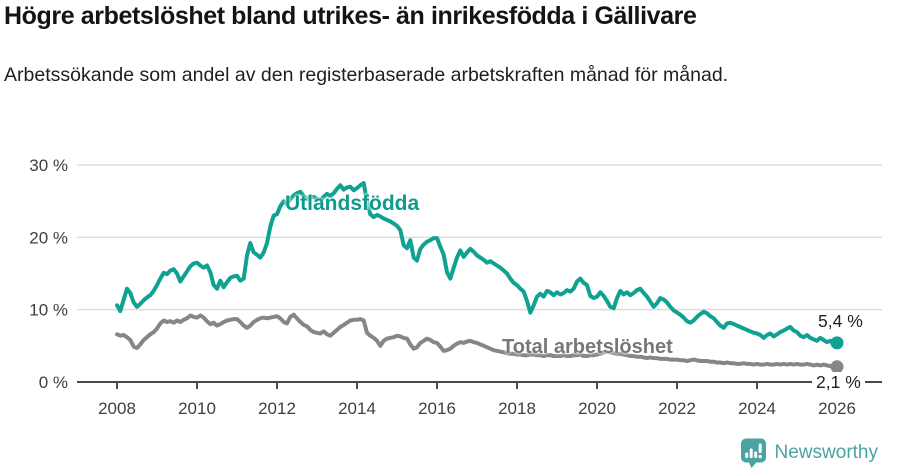 This screenshot has width=900, height=474. I want to click on series-label-total-arbetsloshet: Total arbetslöshet, so click(587, 347).